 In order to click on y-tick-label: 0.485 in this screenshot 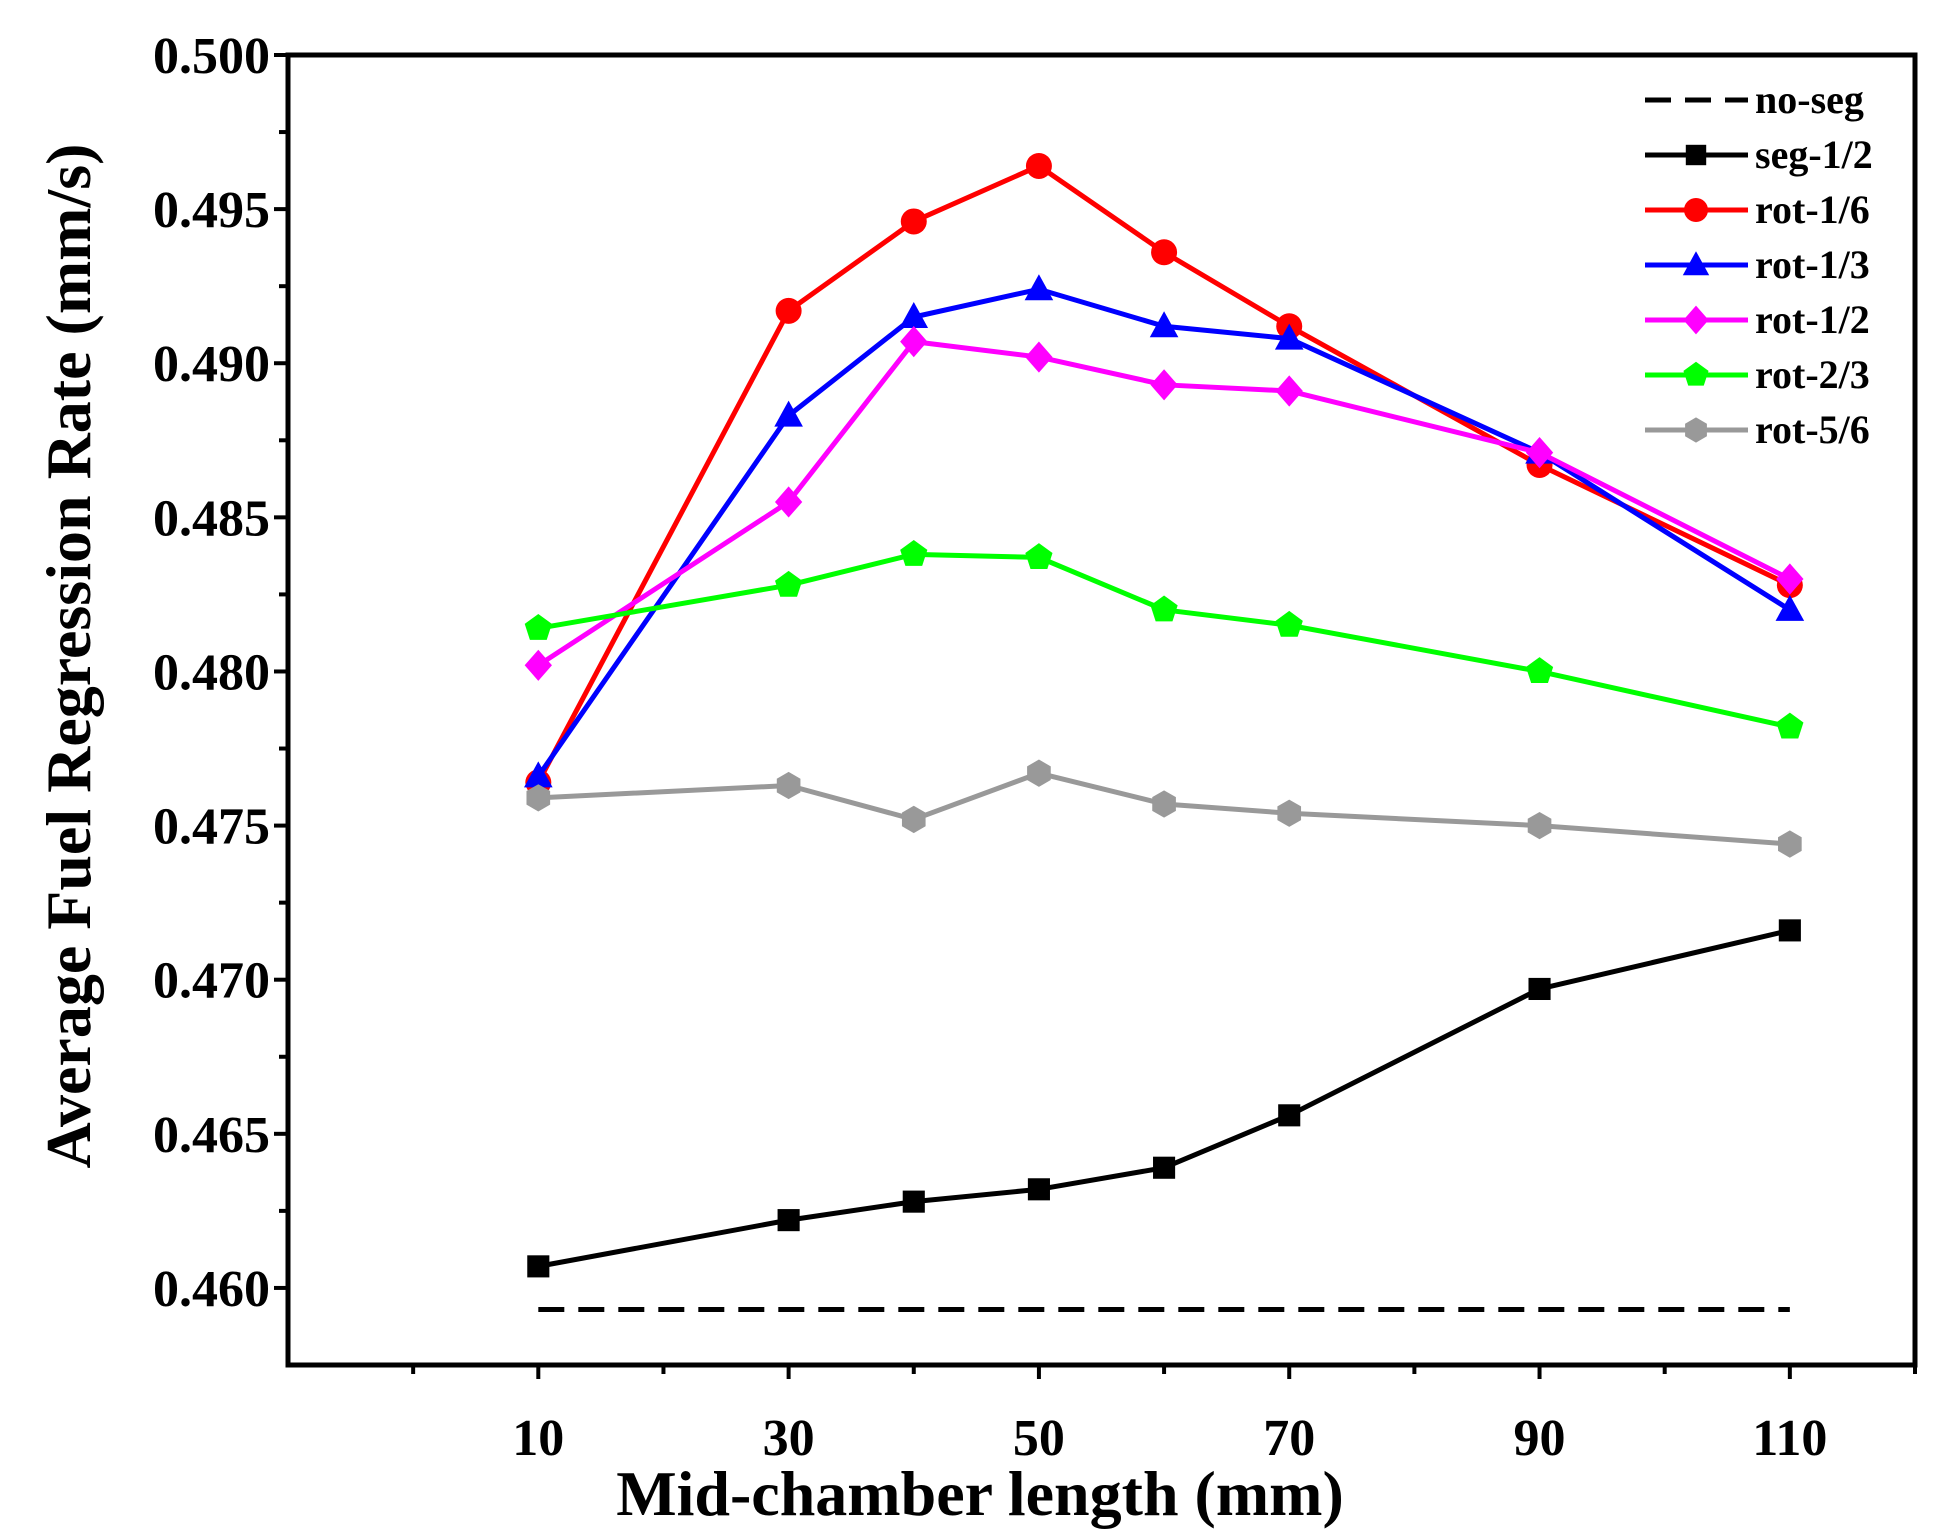, I will do `click(211, 518)`.